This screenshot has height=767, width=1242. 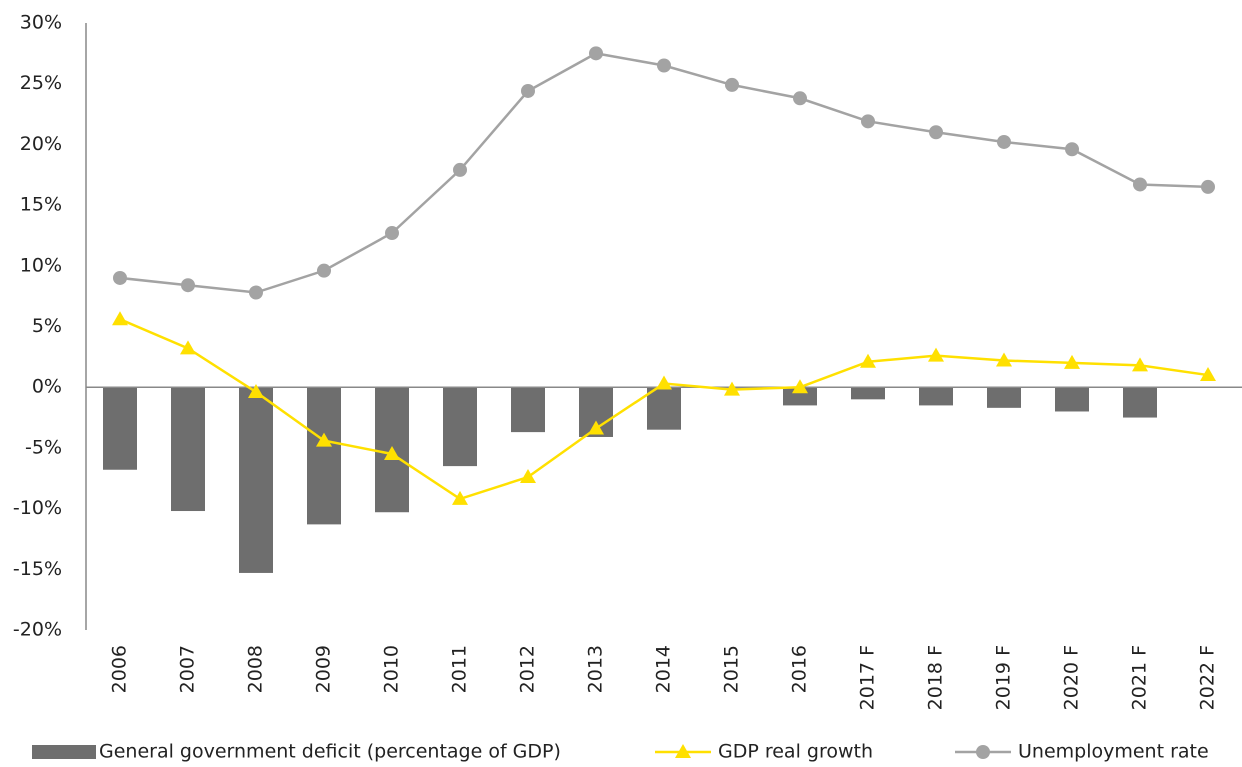 What do you see at coordinates (795, 752) in the screenshot?
I see `legend-label: GDP real growth` at bounding box center [795, 752].